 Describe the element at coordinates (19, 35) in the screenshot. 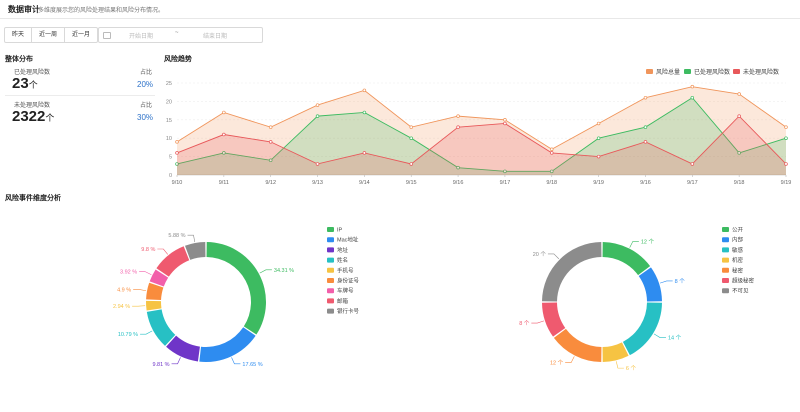

I see `range-yesterday-button: 昨天` at that location.